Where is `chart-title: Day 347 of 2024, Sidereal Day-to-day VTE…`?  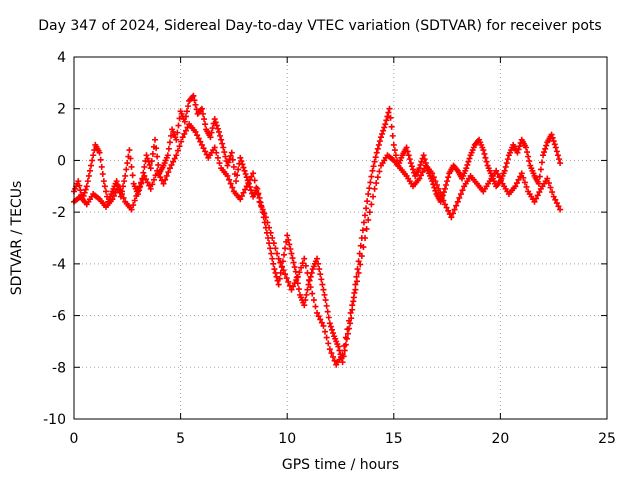 chart-title: Day 347 of 2024, Sidereal Day-to-day VTE… is located at coordinates (320, 26).